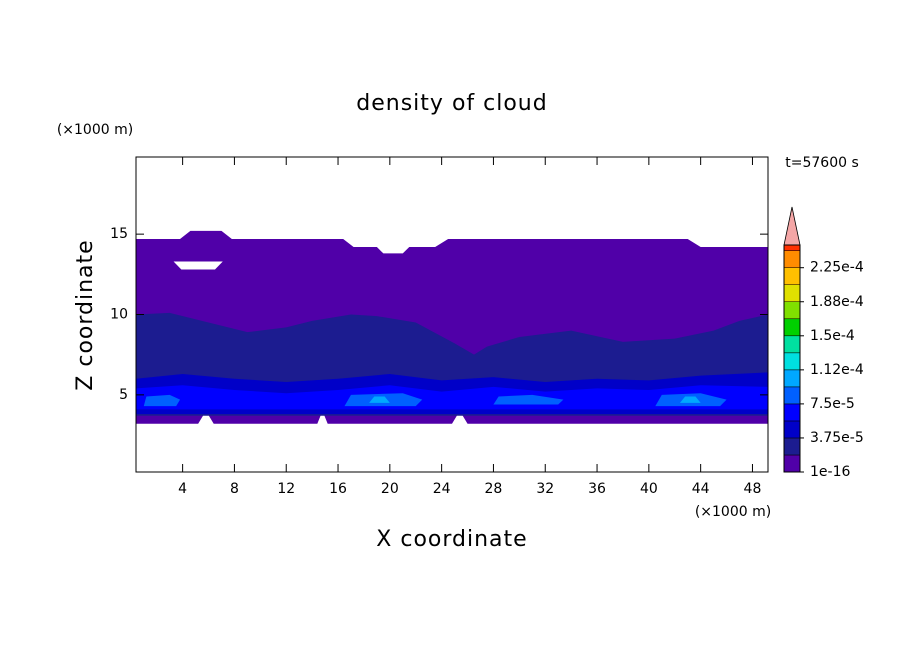 The image size is (904, 654). I want to click on y-tick-label: 10, so click(119, 315).